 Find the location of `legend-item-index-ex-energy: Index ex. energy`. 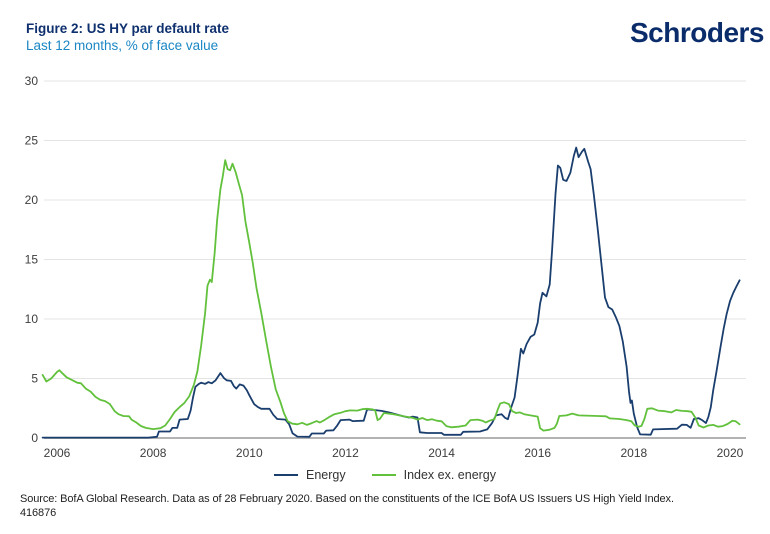

legend-item-index-ex-energy: Index ex. energy is located at coordinates (434, 475).